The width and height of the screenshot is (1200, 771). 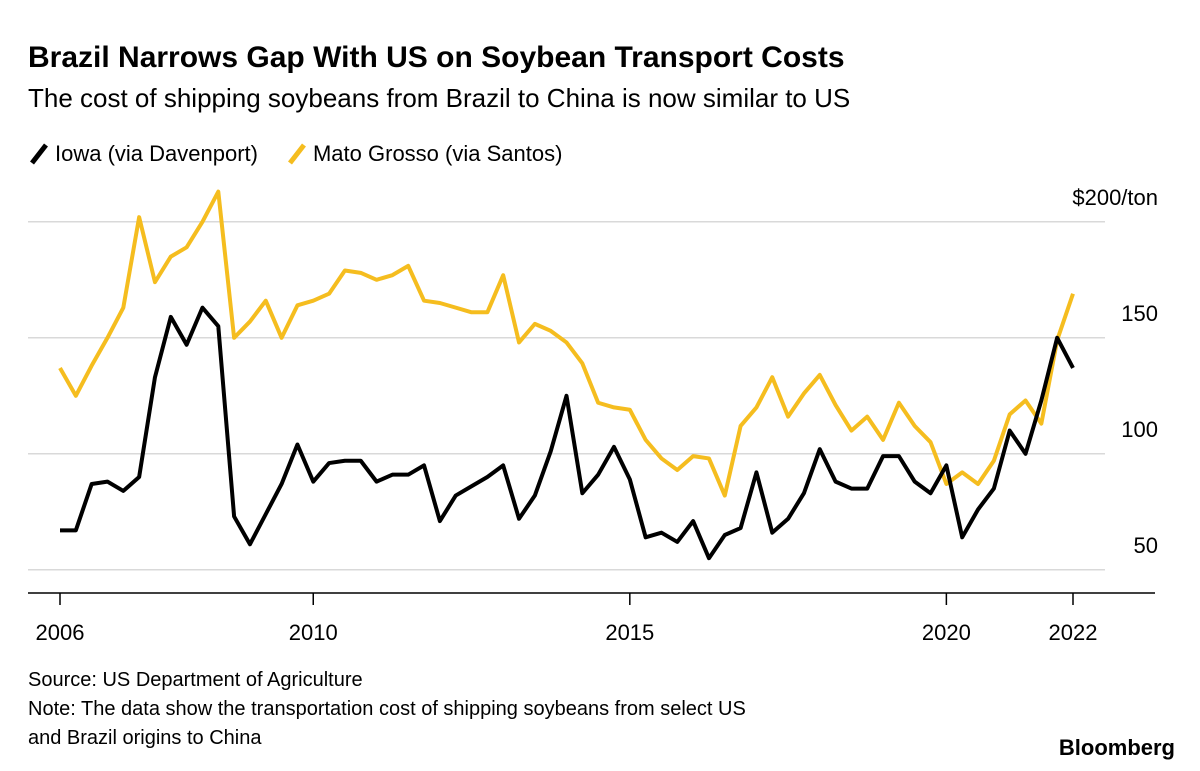 What do you see at coordinates (946, 632) in the screenshot?
I see `x-tick-label: 2020` at bounding box center [946, 632].